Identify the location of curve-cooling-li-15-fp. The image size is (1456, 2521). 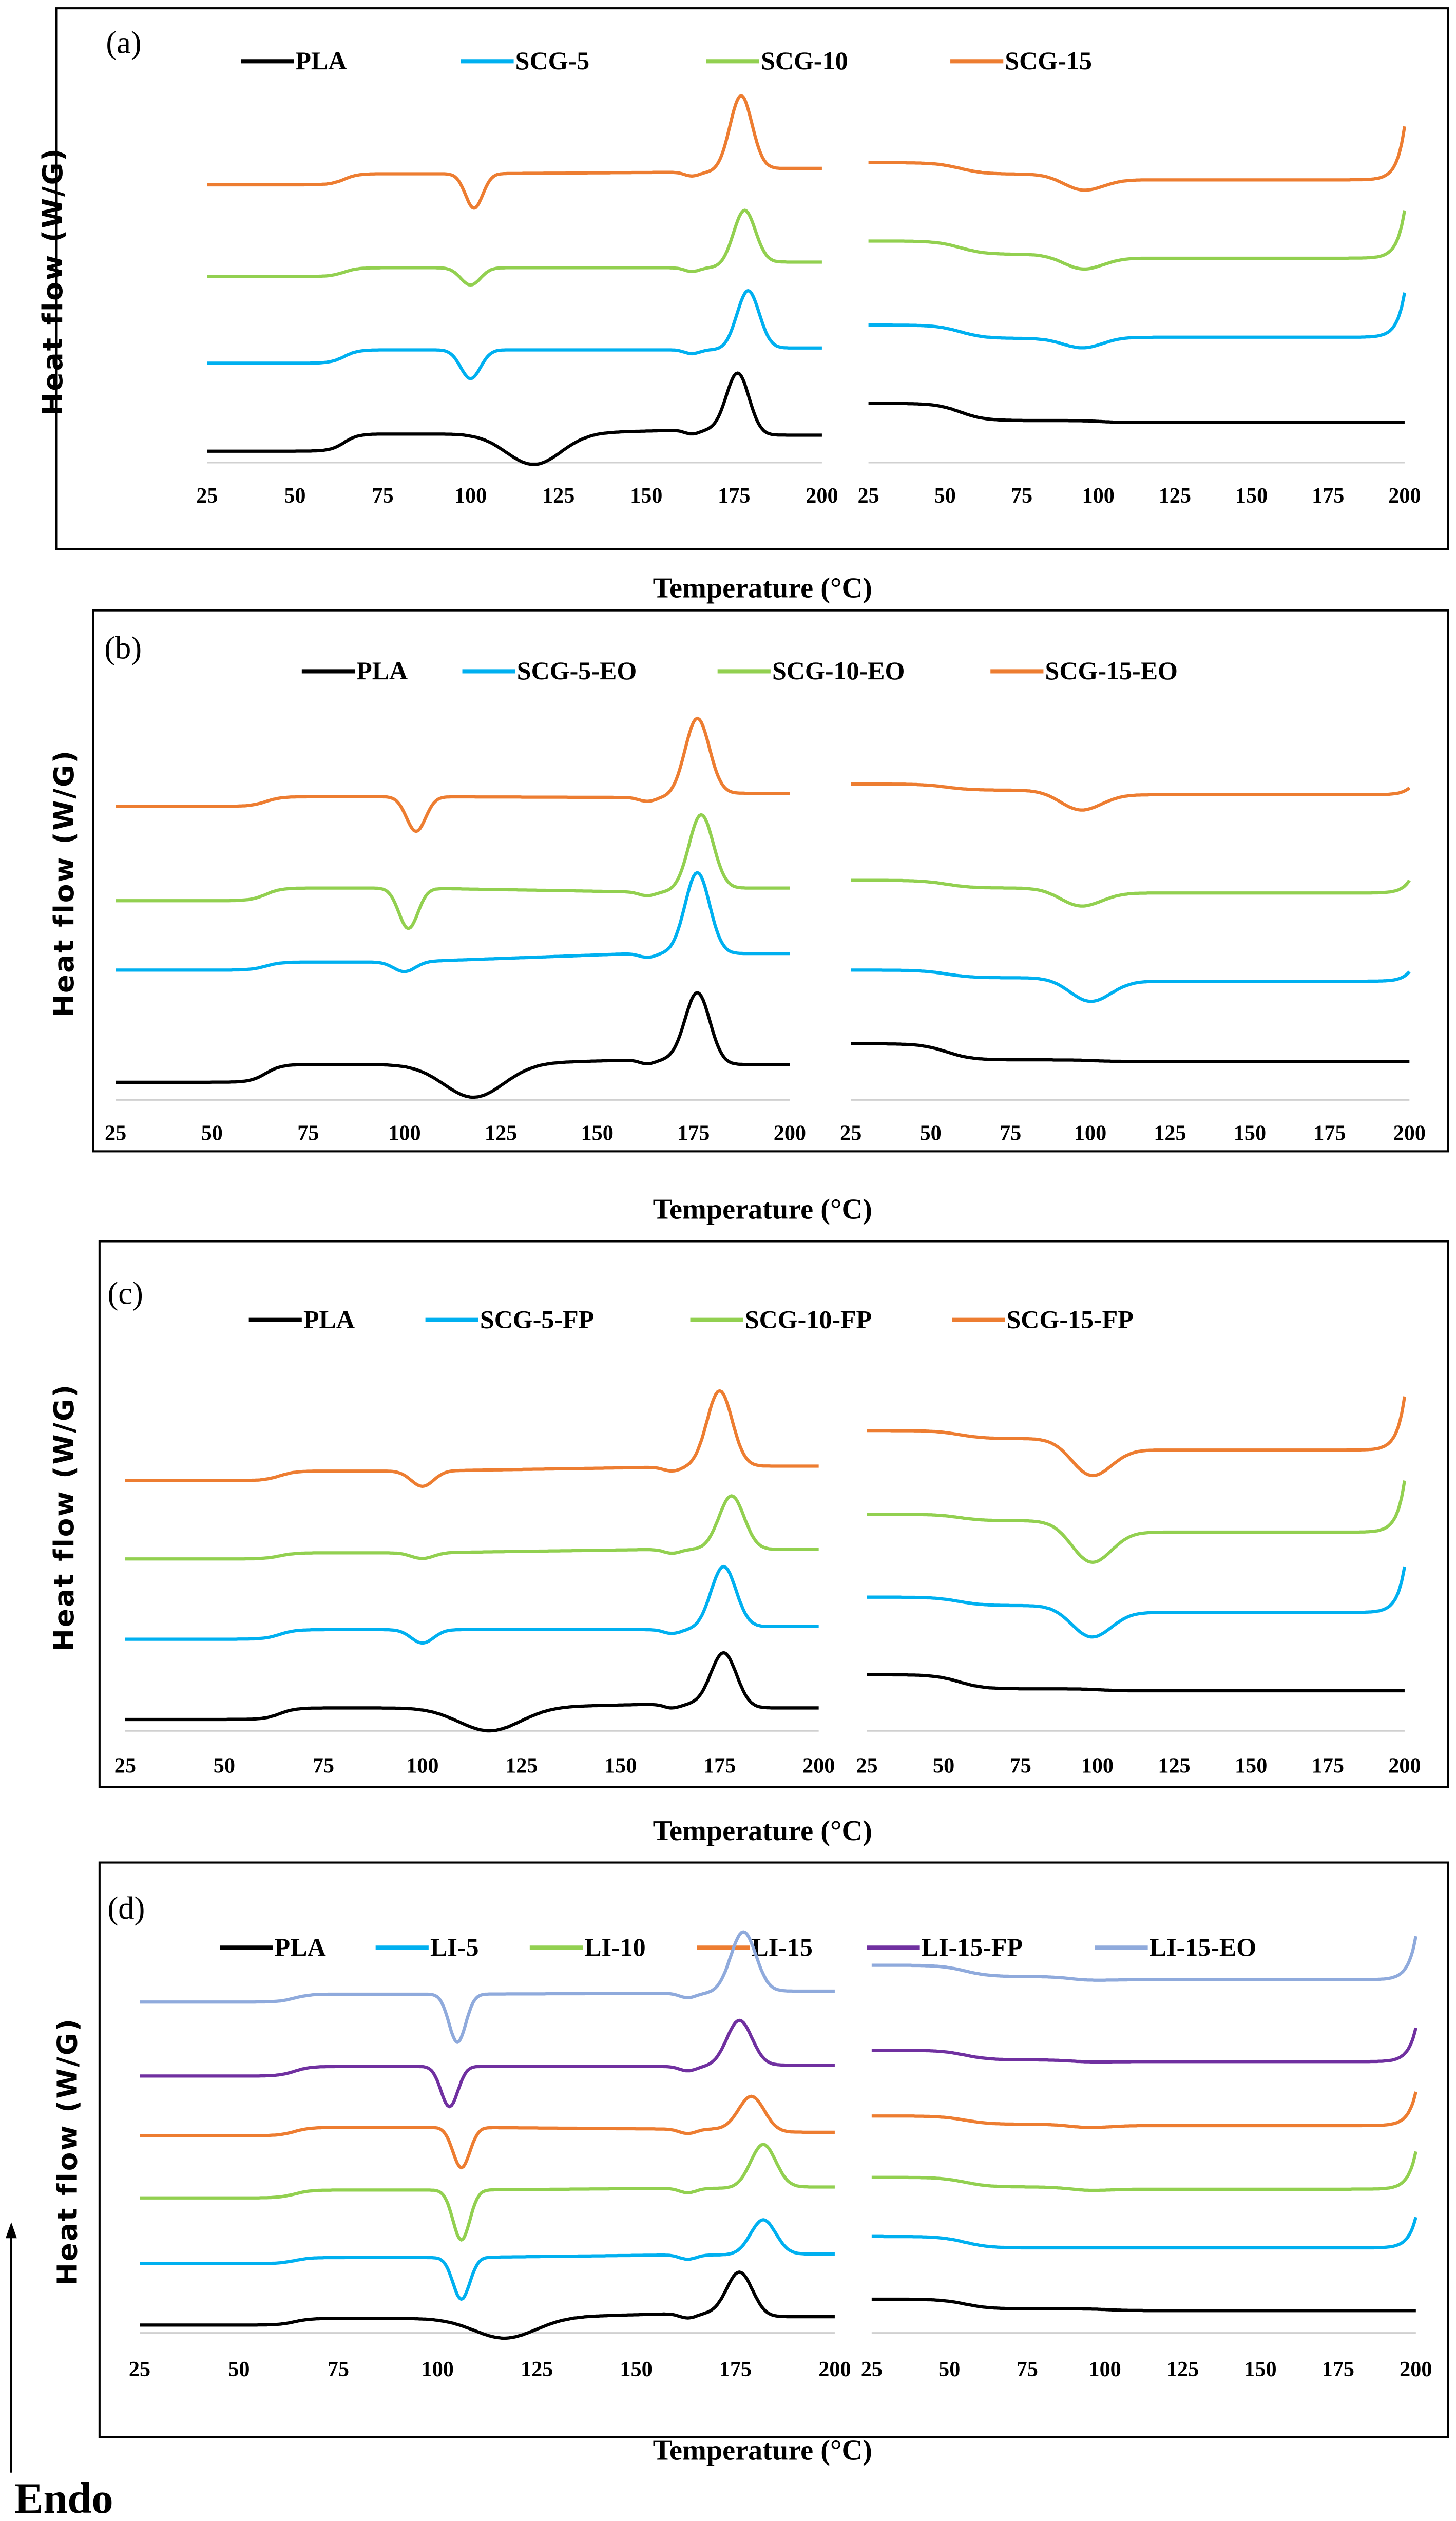
(1144, 2045).